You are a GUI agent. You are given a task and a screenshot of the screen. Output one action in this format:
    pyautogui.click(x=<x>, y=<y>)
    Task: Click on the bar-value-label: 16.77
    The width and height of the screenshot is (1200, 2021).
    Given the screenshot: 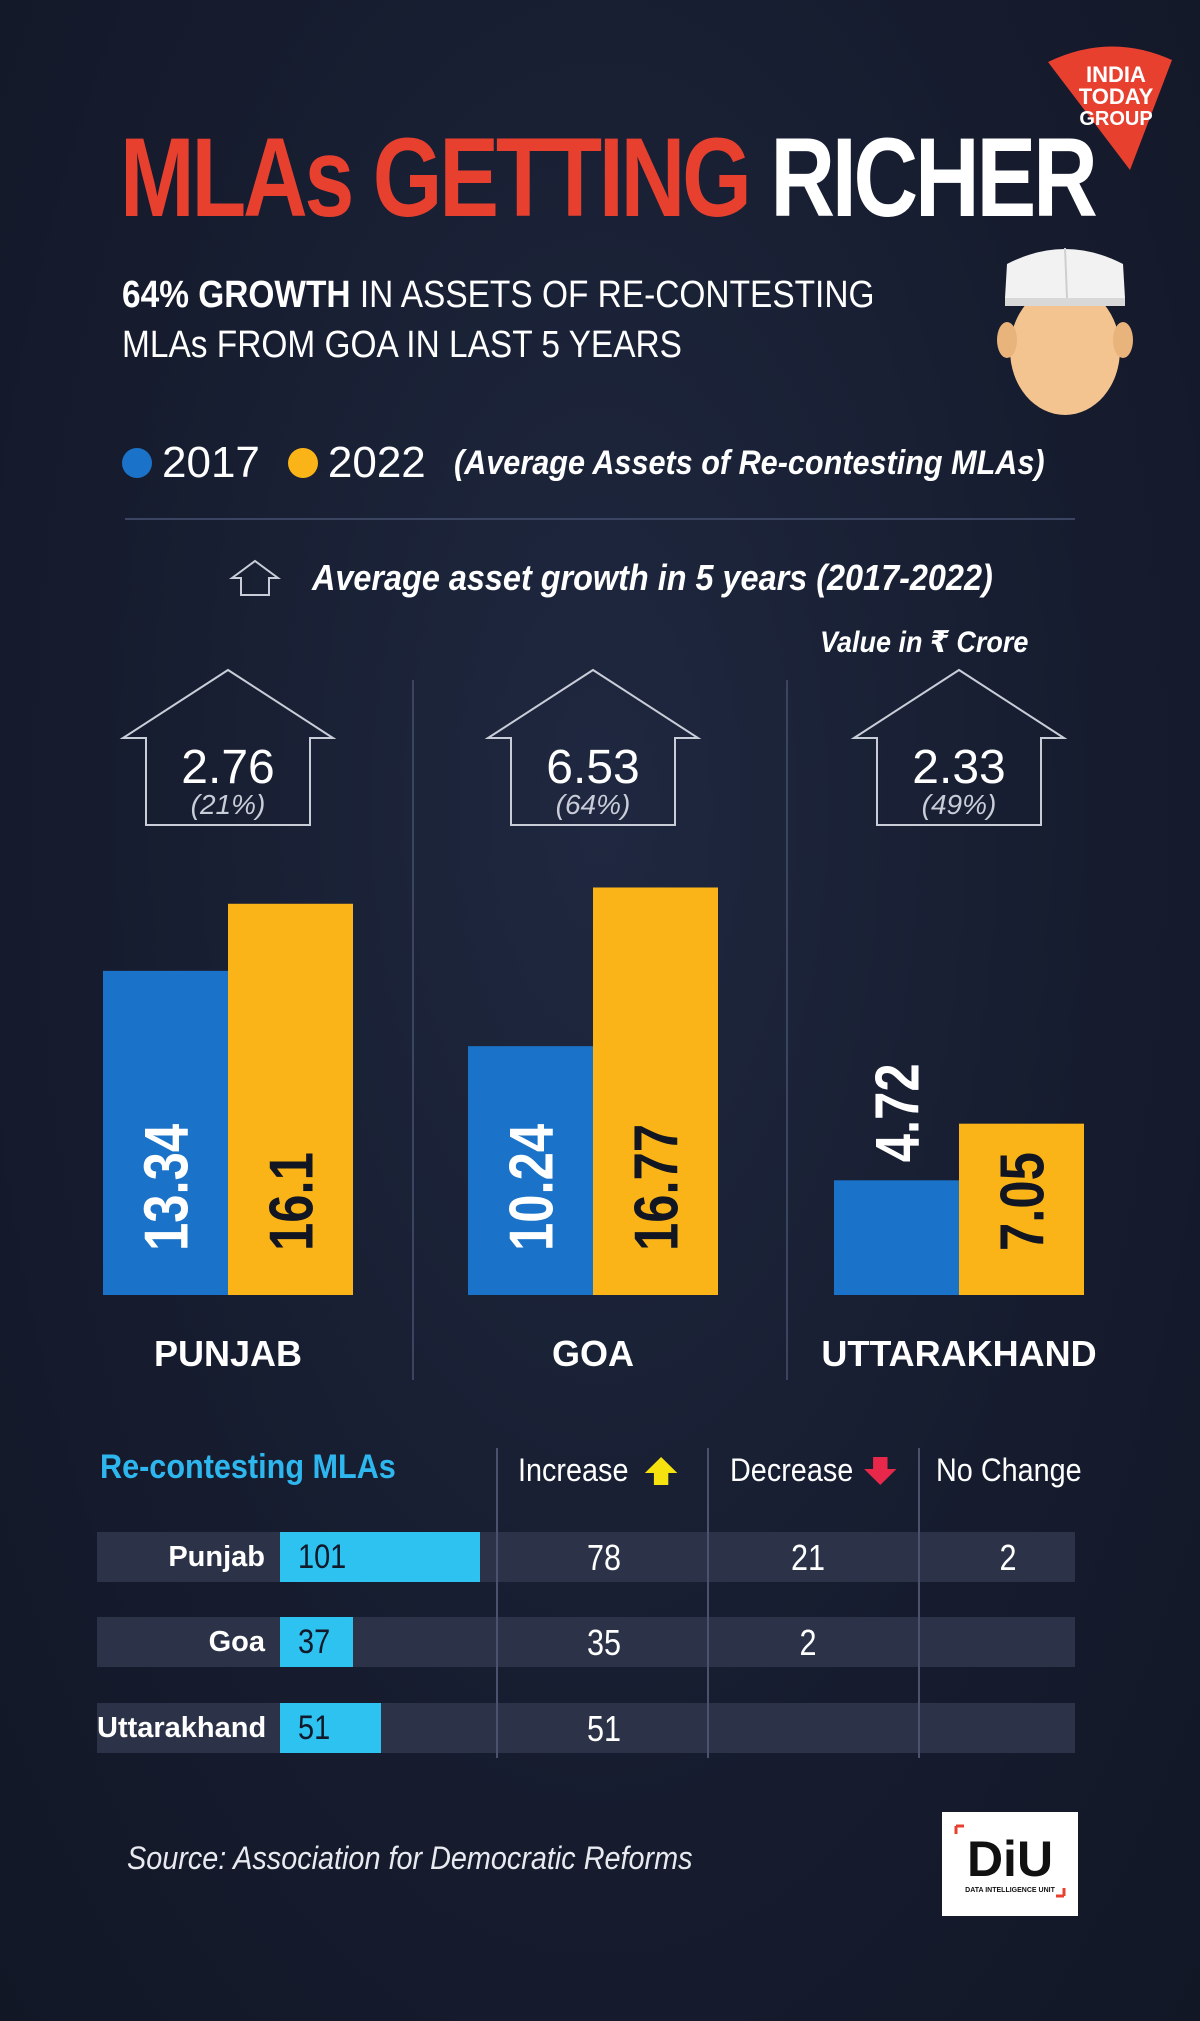 What is the action you would take?
    pyautogui.click(x=657, y=1187)
    